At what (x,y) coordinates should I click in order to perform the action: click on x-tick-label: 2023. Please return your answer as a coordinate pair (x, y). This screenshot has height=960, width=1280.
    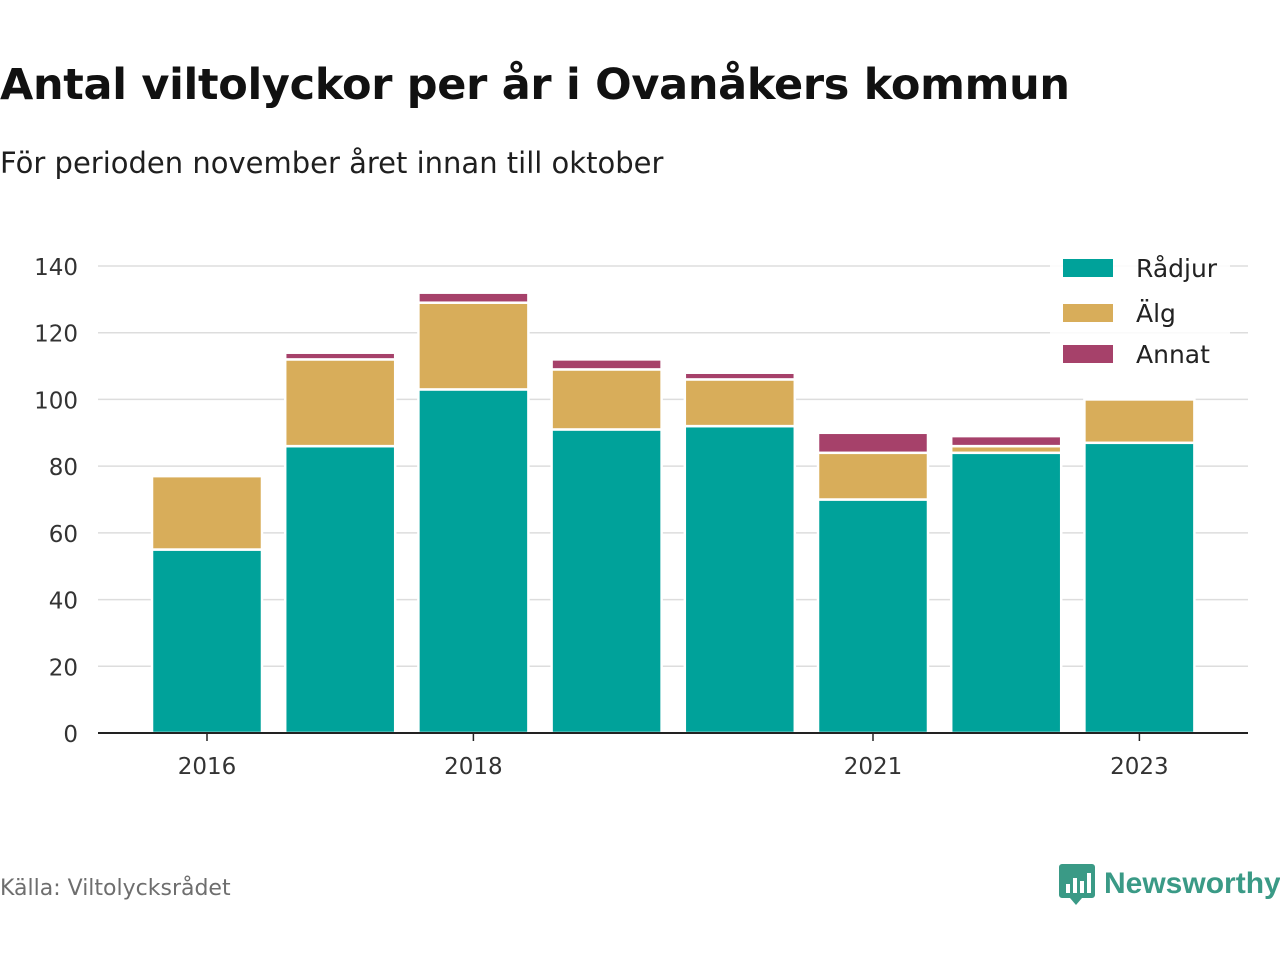
    Looking at the image, I should click on (1139, 767).